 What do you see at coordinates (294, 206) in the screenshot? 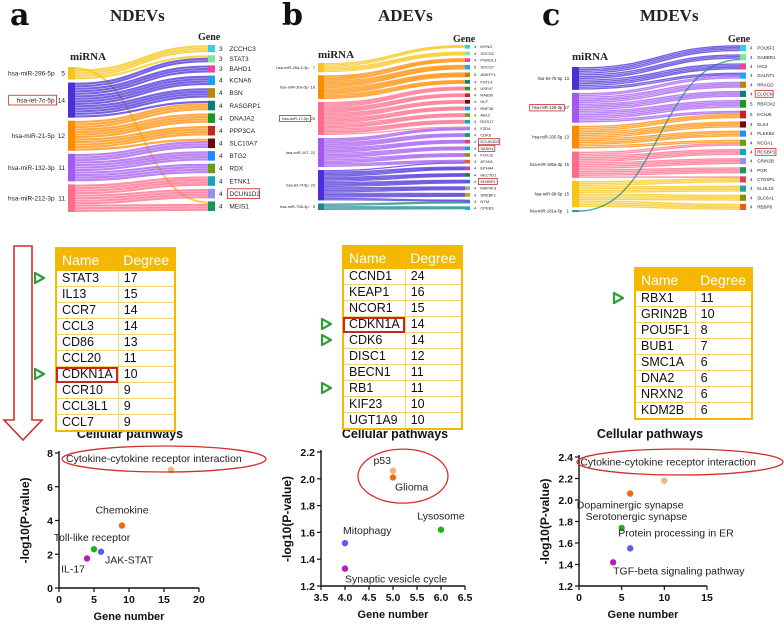
I see `sankey-mirna-label: hsa-miR-758-3p` at bounding box center [294, 206].